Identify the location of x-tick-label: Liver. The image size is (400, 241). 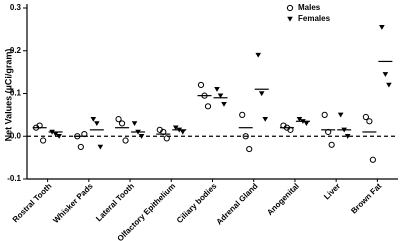
(332, 192).